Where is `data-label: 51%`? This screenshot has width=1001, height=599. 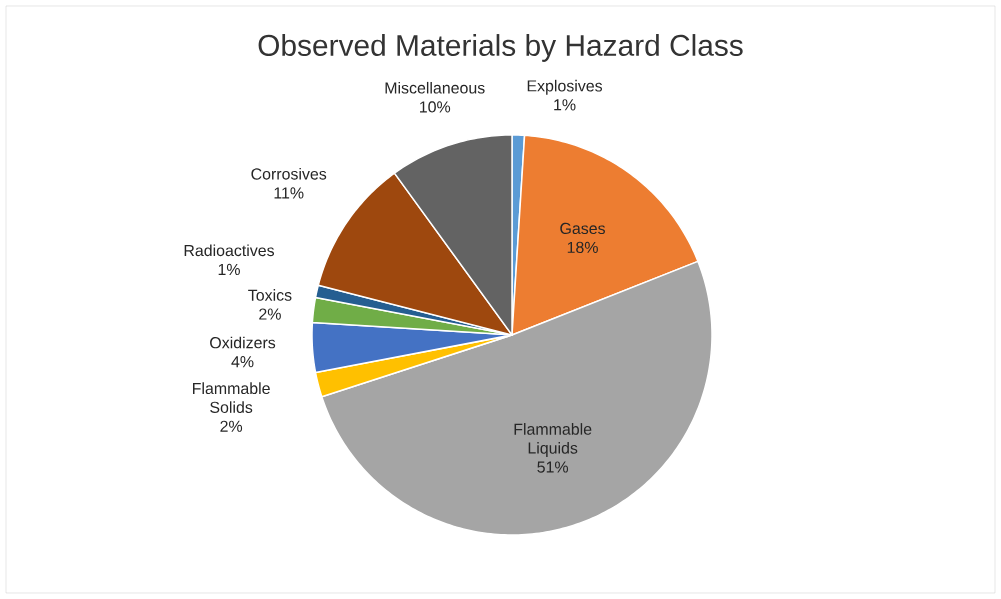 data-label: 51% is located at coordinates (553, 467).